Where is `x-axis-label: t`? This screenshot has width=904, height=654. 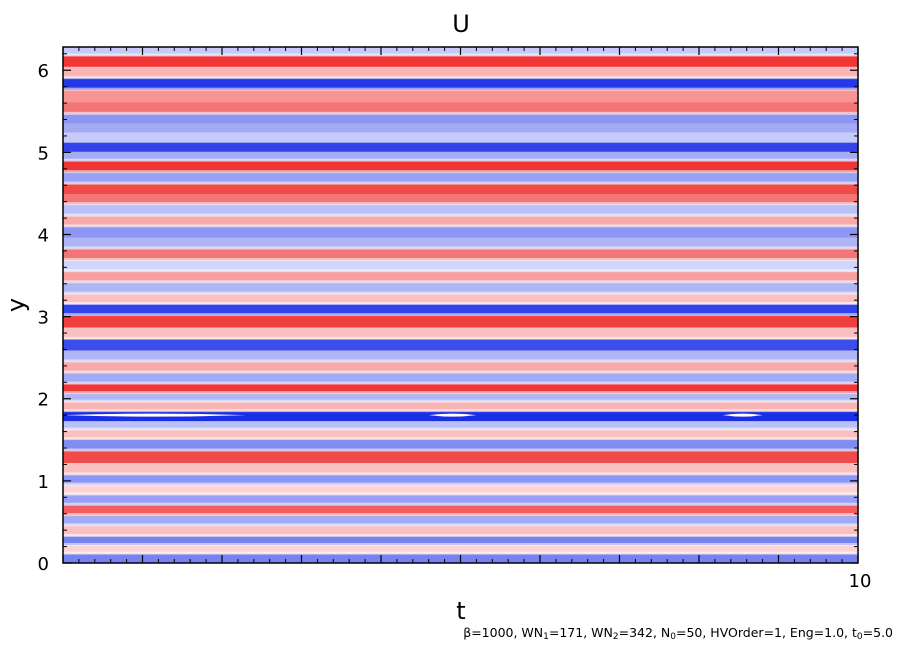 x-axis-label: t is located at coordinates (460, 611).